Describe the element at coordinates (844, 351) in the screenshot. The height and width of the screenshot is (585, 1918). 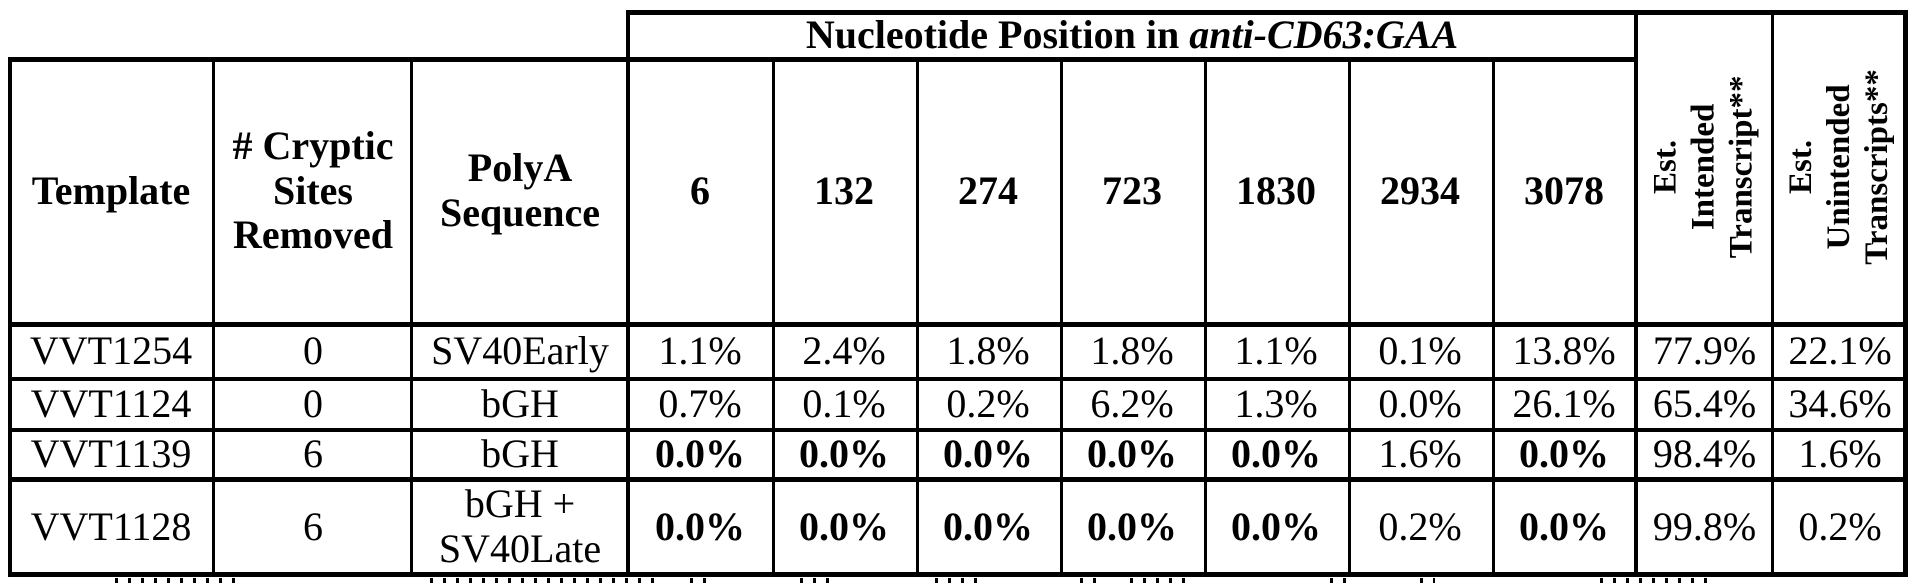
I see `row1-value-pos132: 2.4%` at that location.